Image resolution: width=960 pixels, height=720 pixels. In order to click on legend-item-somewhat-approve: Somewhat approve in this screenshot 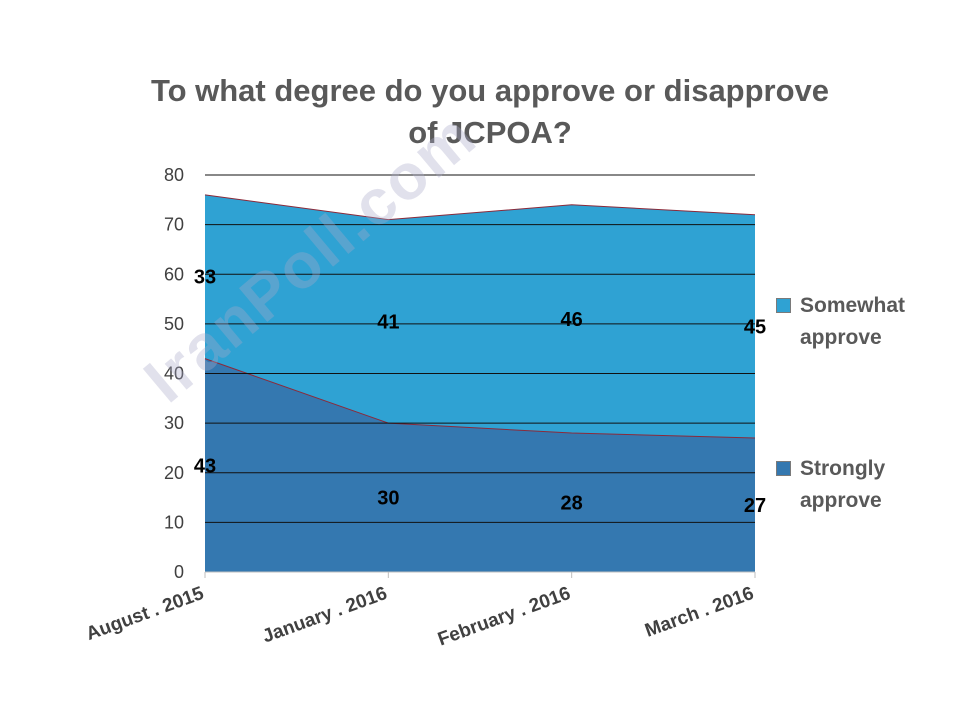, I will do `click(853, 322)`.